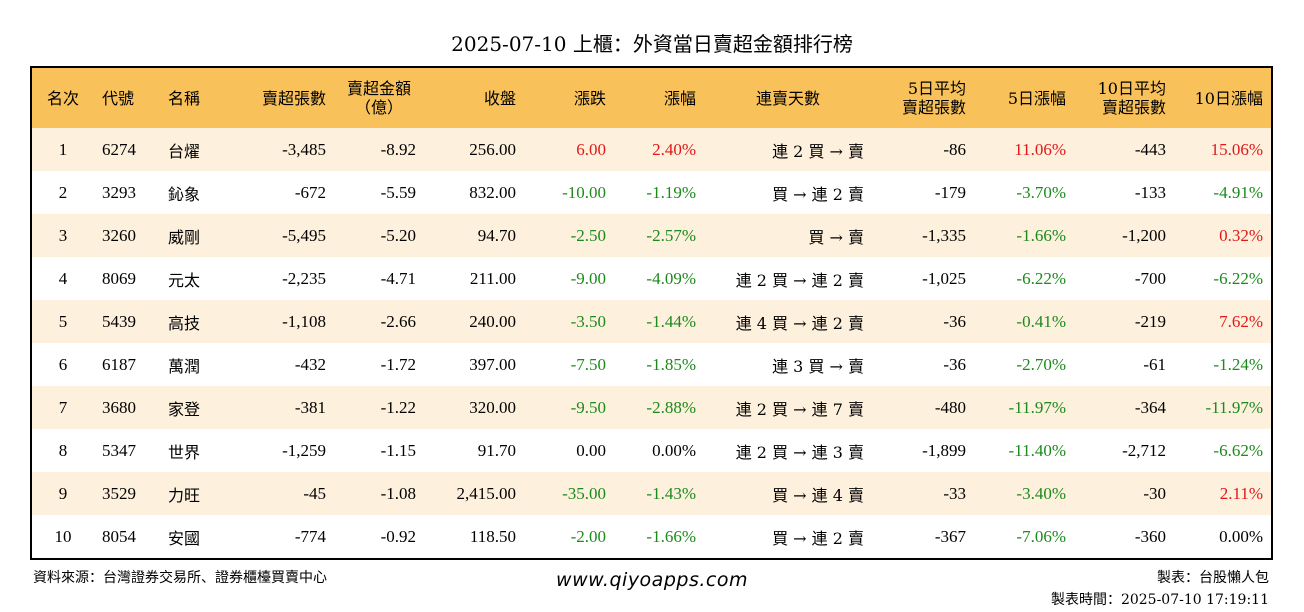 The image size is (1304, 612). What do you see at coordinates (1241, 493) in the screenshot?
I see `cell-chg10: 2.11%` at bounding box center [1241, 493].